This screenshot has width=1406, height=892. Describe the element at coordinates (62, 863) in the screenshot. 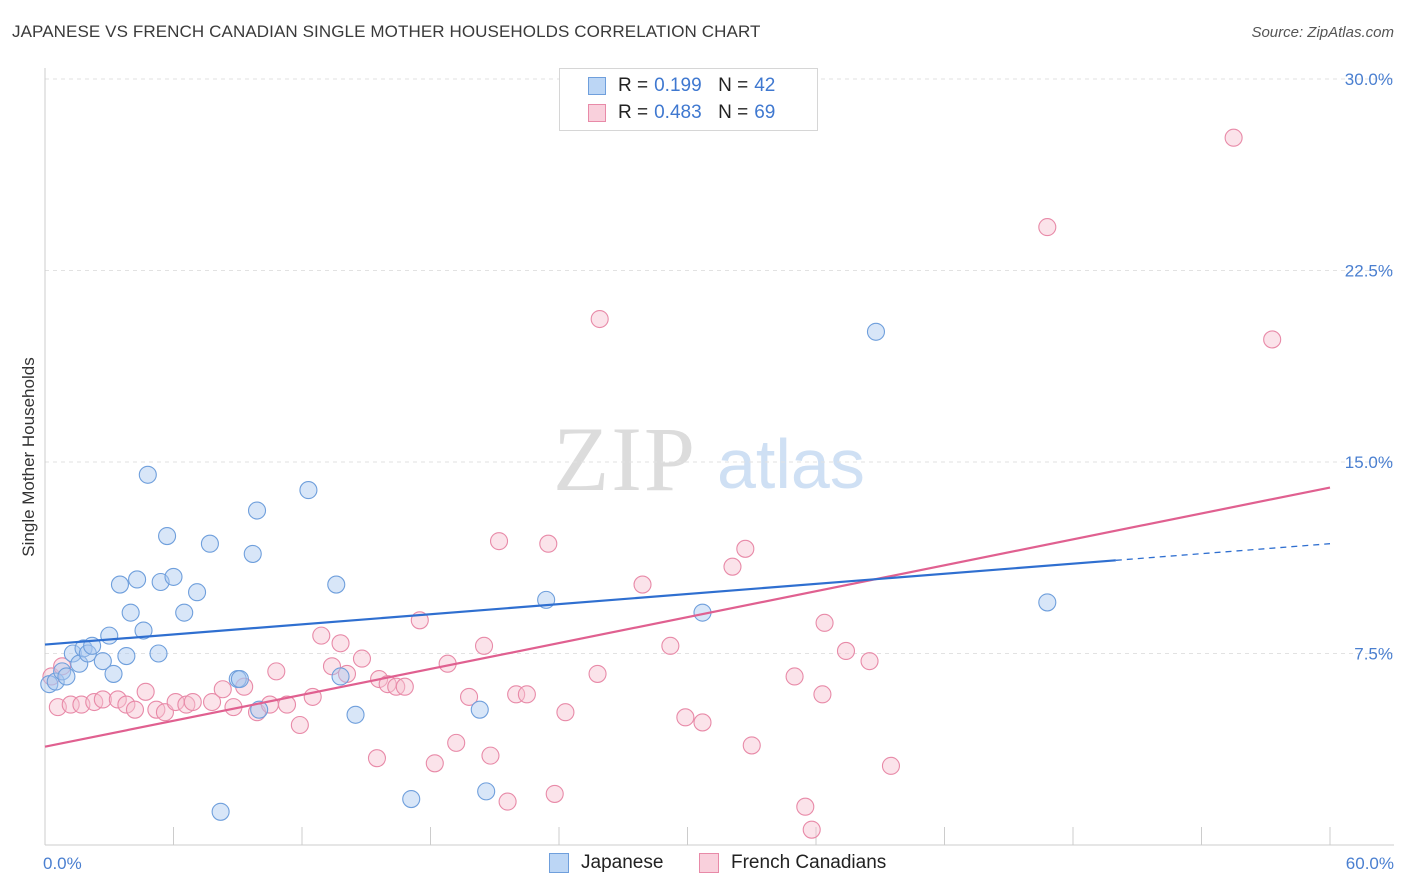

I see `x-tick-label-min: 0.0%` at that location.